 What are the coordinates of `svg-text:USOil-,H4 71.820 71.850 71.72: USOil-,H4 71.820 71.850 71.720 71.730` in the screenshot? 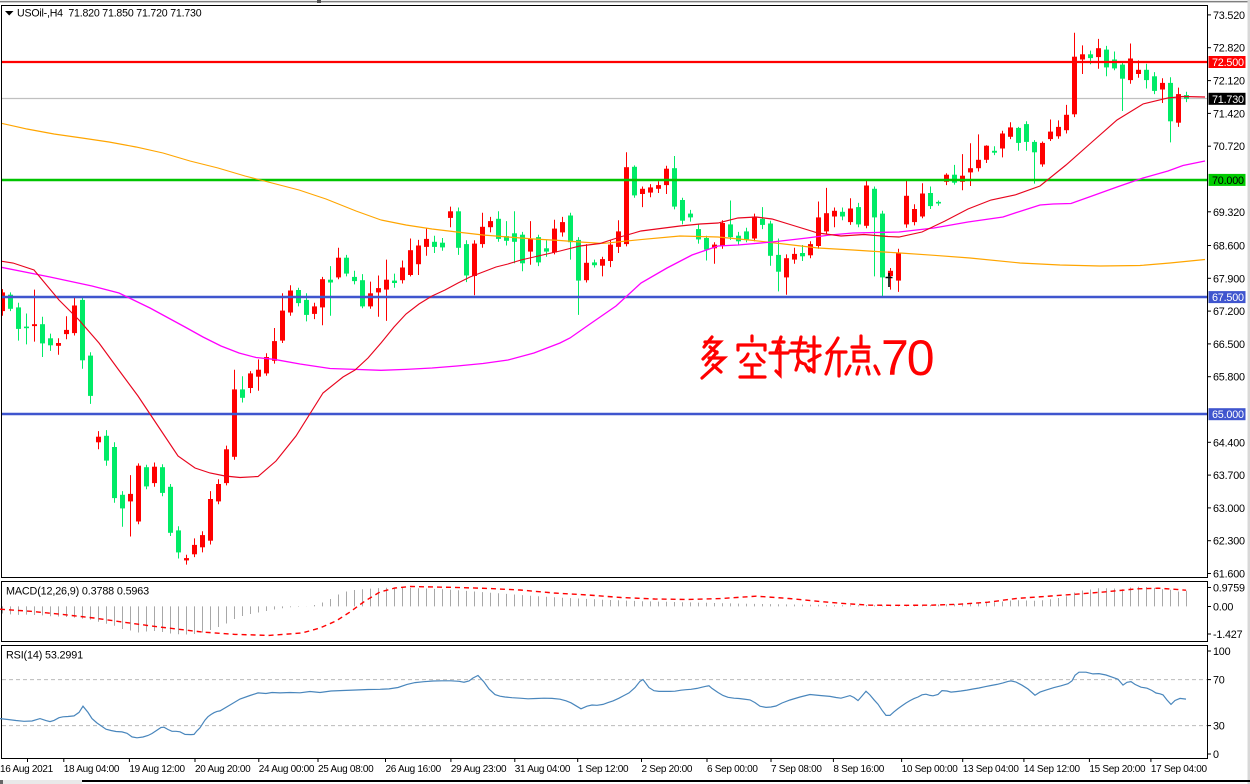 It's located at (109, 14).